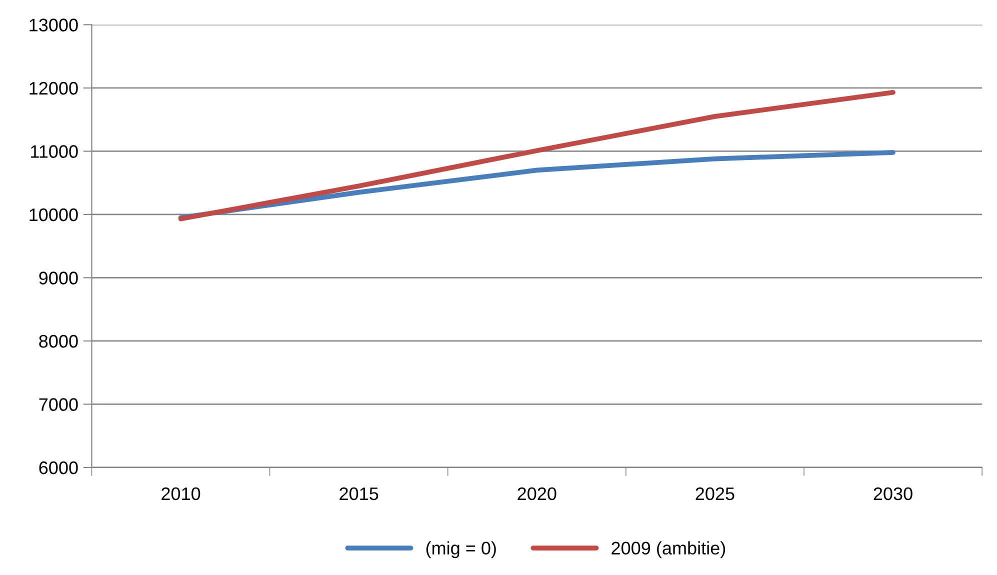 This screenshot has width=997, height=575. Describe the element at coordinates (537, 493) in the screenshot. I see `x-tick-label: 2020` at that location.